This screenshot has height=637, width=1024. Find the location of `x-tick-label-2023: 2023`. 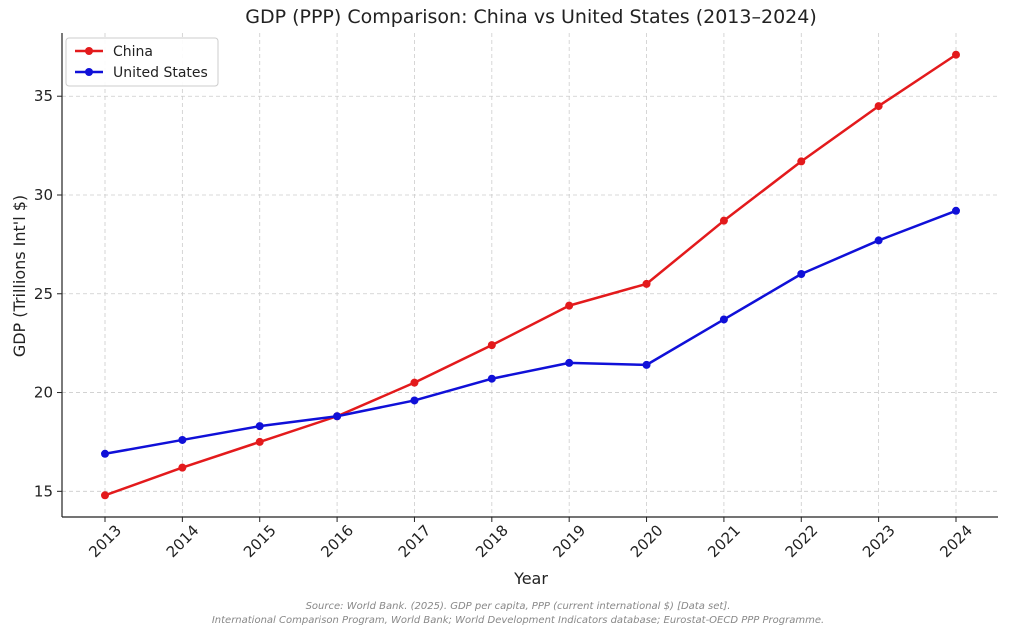

x-tick-label-2023: 2023 is located at coordinates (879, 541).